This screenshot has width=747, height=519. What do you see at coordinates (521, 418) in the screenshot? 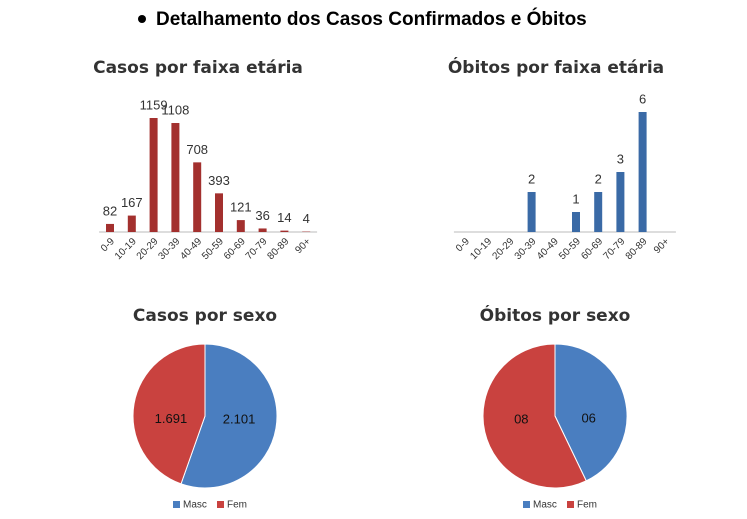
I see `data-label: 08` at bounding box center [521, 418].